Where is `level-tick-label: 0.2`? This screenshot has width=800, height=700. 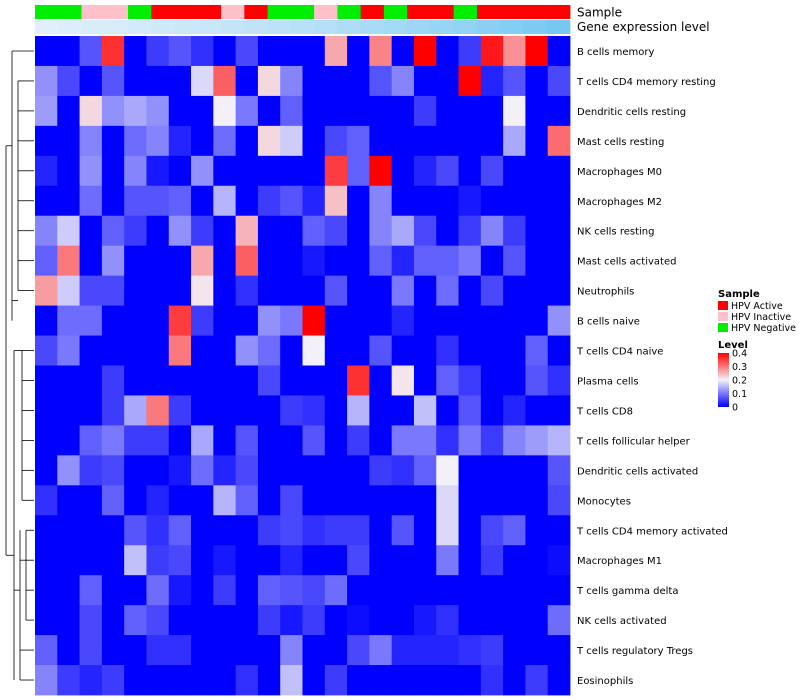
level-tick-label: 0.2 is located at coordinates (739, 381).